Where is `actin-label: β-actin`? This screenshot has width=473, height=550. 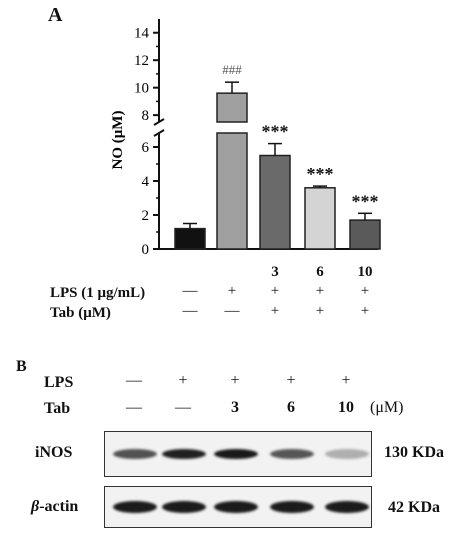 actin-label: β-actin is located at coordinates (54, 507).